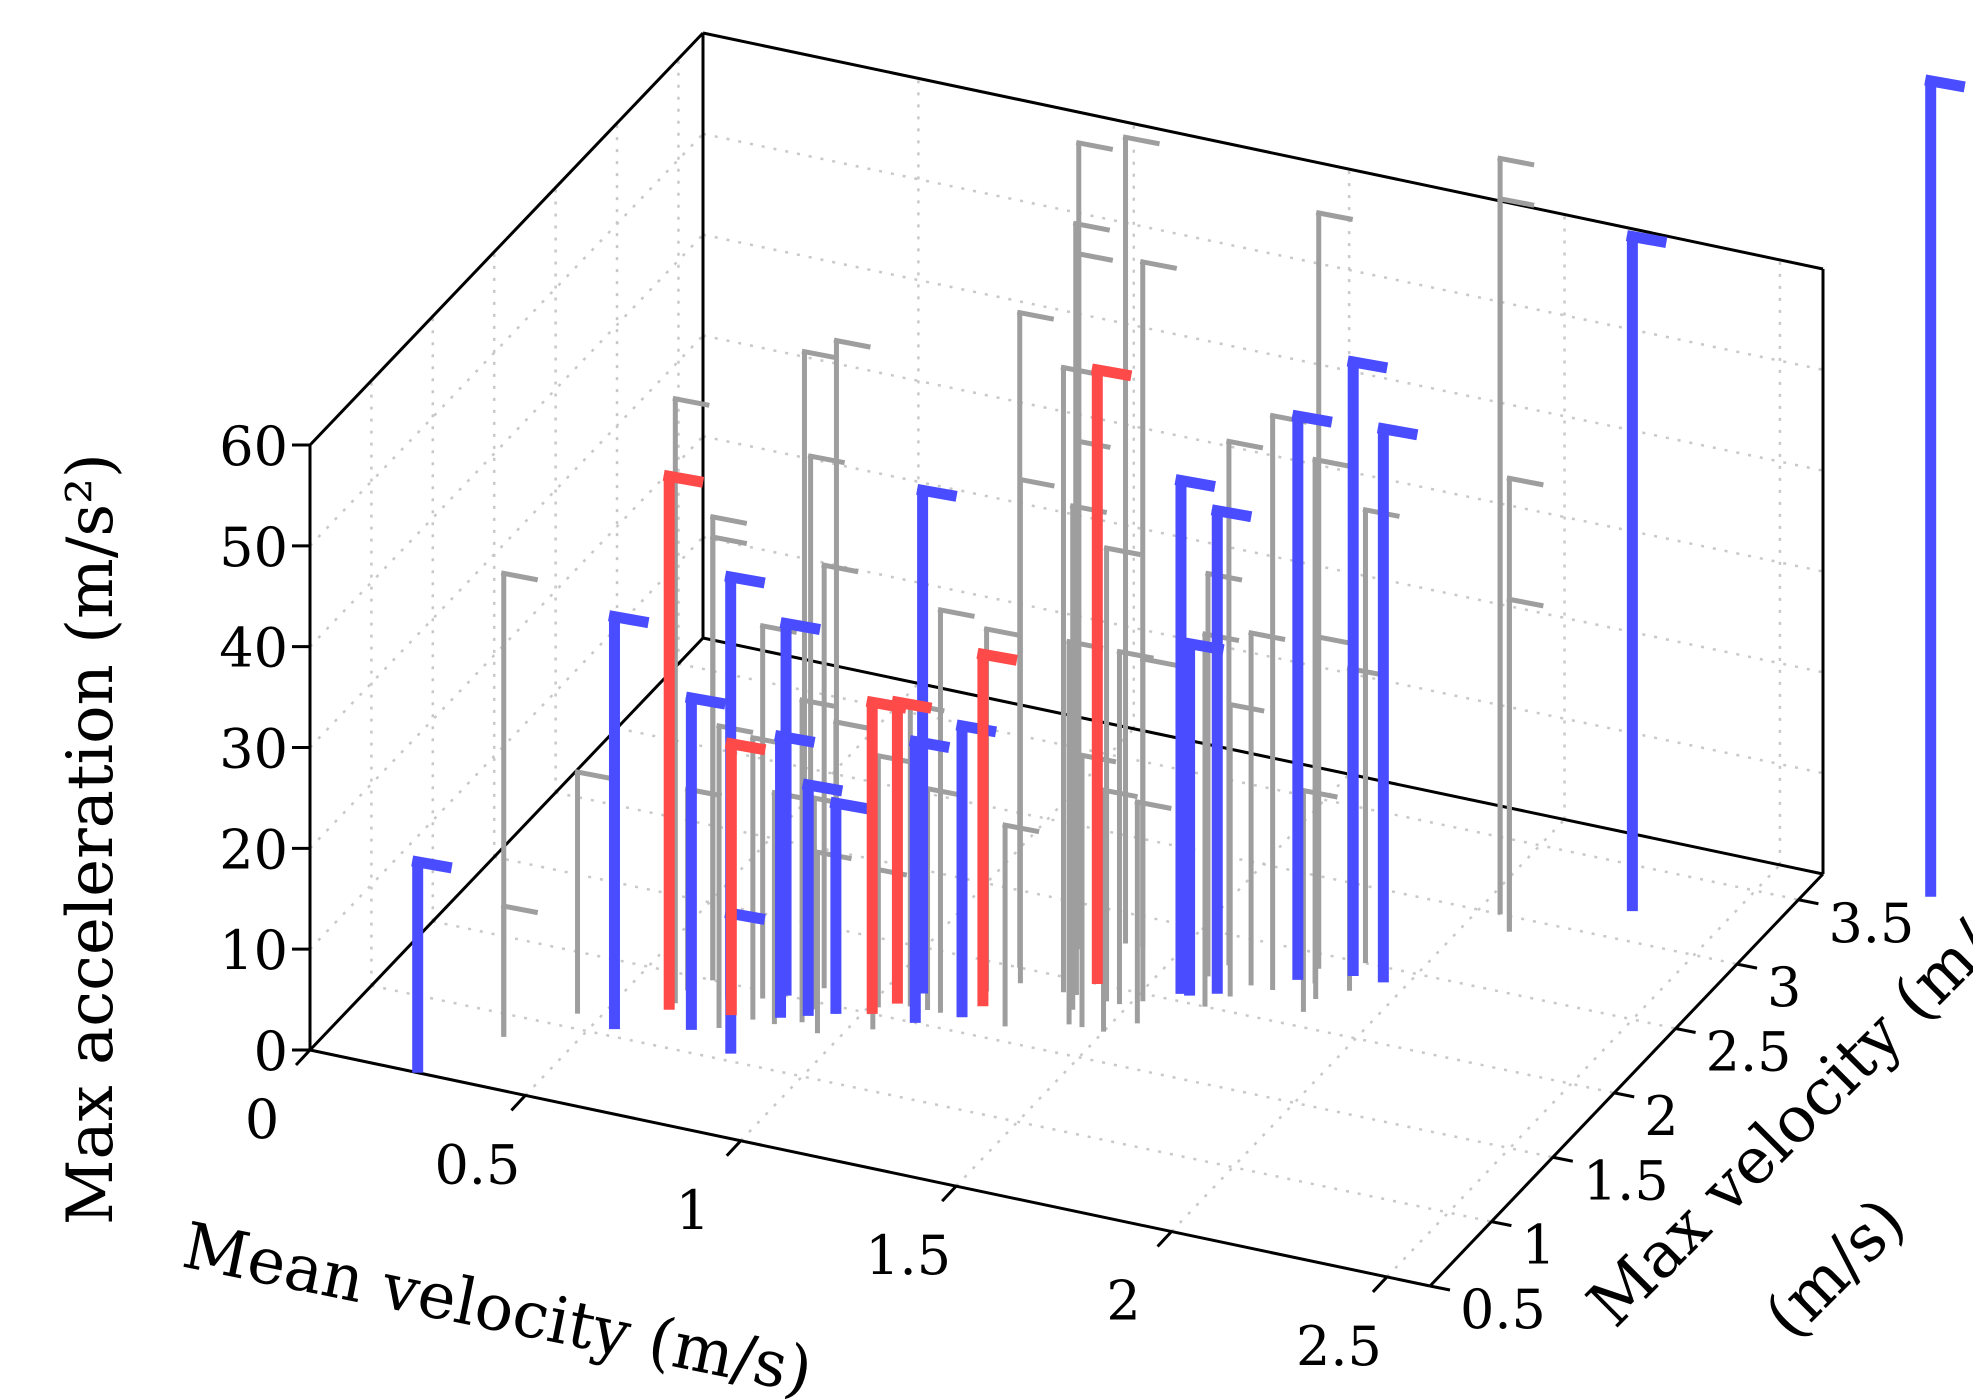 The image size is (1973, 1400). Describe the element at coordinates (91, 839) in the screenshot. I see `z-axis-label: Max acceleration (m/s²)` at that location.